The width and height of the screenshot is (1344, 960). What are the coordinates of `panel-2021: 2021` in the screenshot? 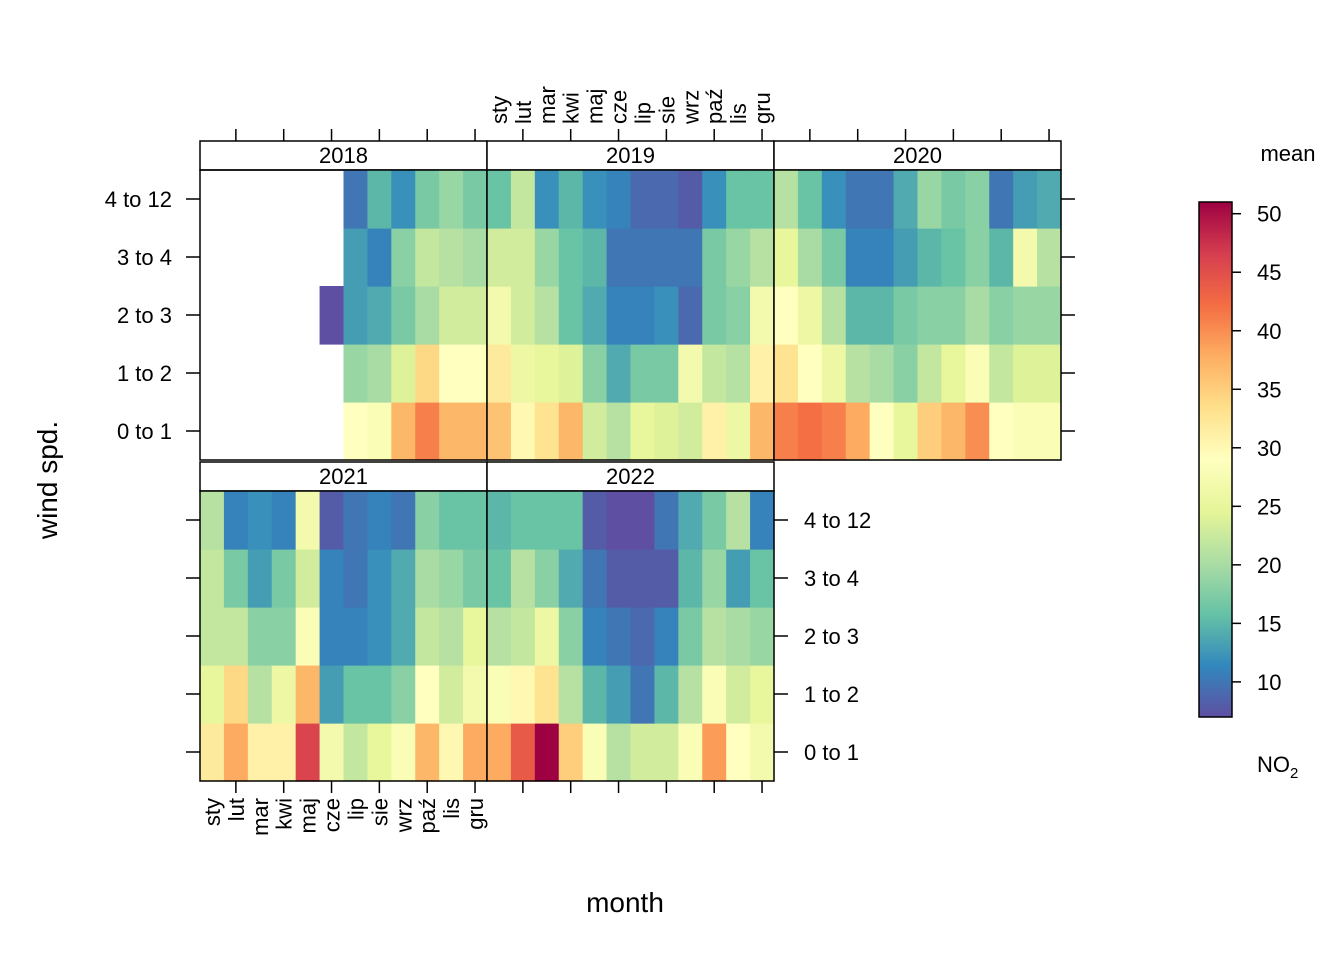 It's located at (343, 621).